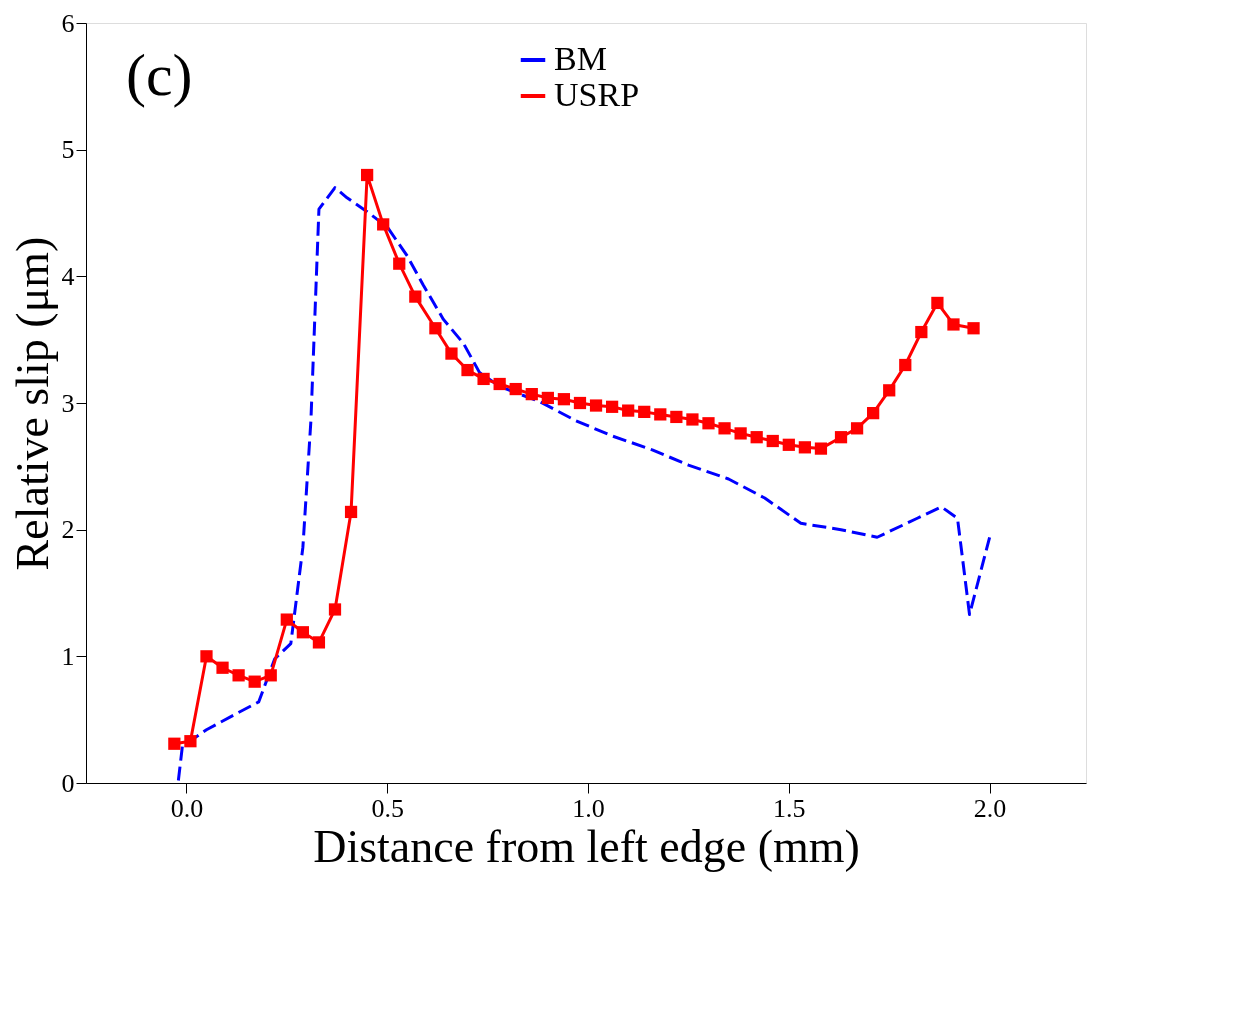 The height and width of the screenshot is (1018, 1233). What do you see at coordinates (586, 846) in the screenshot?
I see `x-axis-title: Distance from left edge (mm)` at bounding box center [586, 846].